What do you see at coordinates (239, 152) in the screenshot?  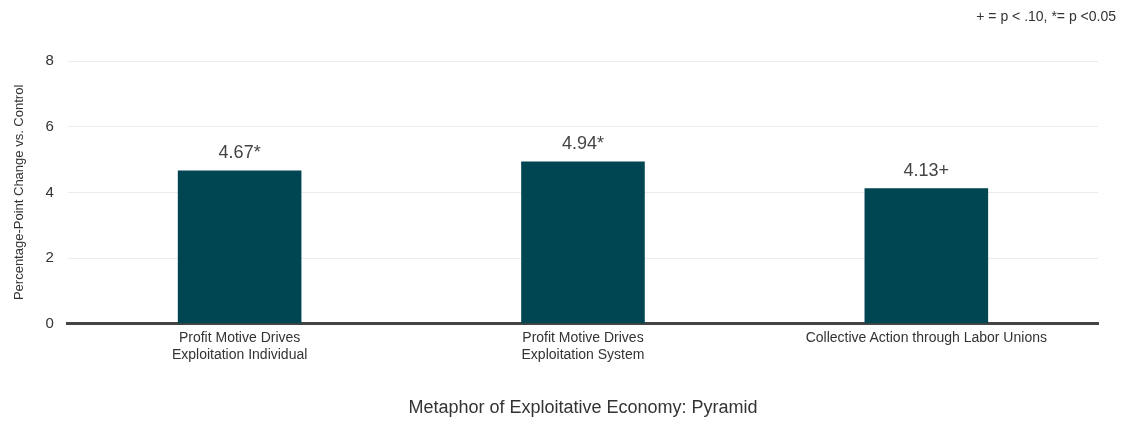 I see `data-label: 4.67*` at bounding box center [239, 152].